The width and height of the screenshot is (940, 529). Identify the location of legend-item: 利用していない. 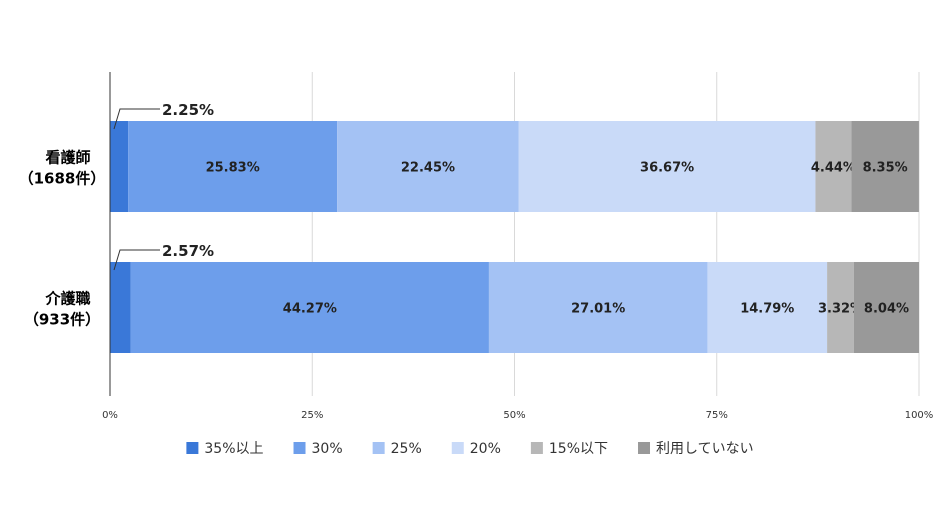
(696, 449).